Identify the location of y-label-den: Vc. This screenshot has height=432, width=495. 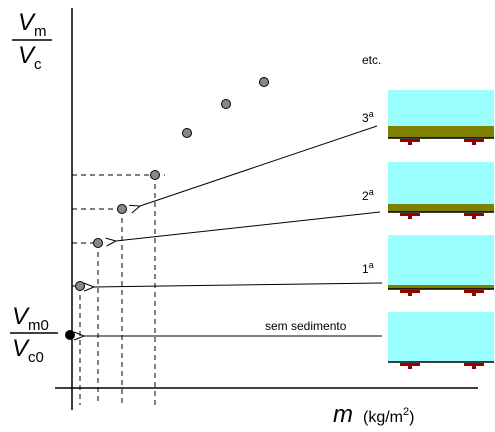
(30, 57).